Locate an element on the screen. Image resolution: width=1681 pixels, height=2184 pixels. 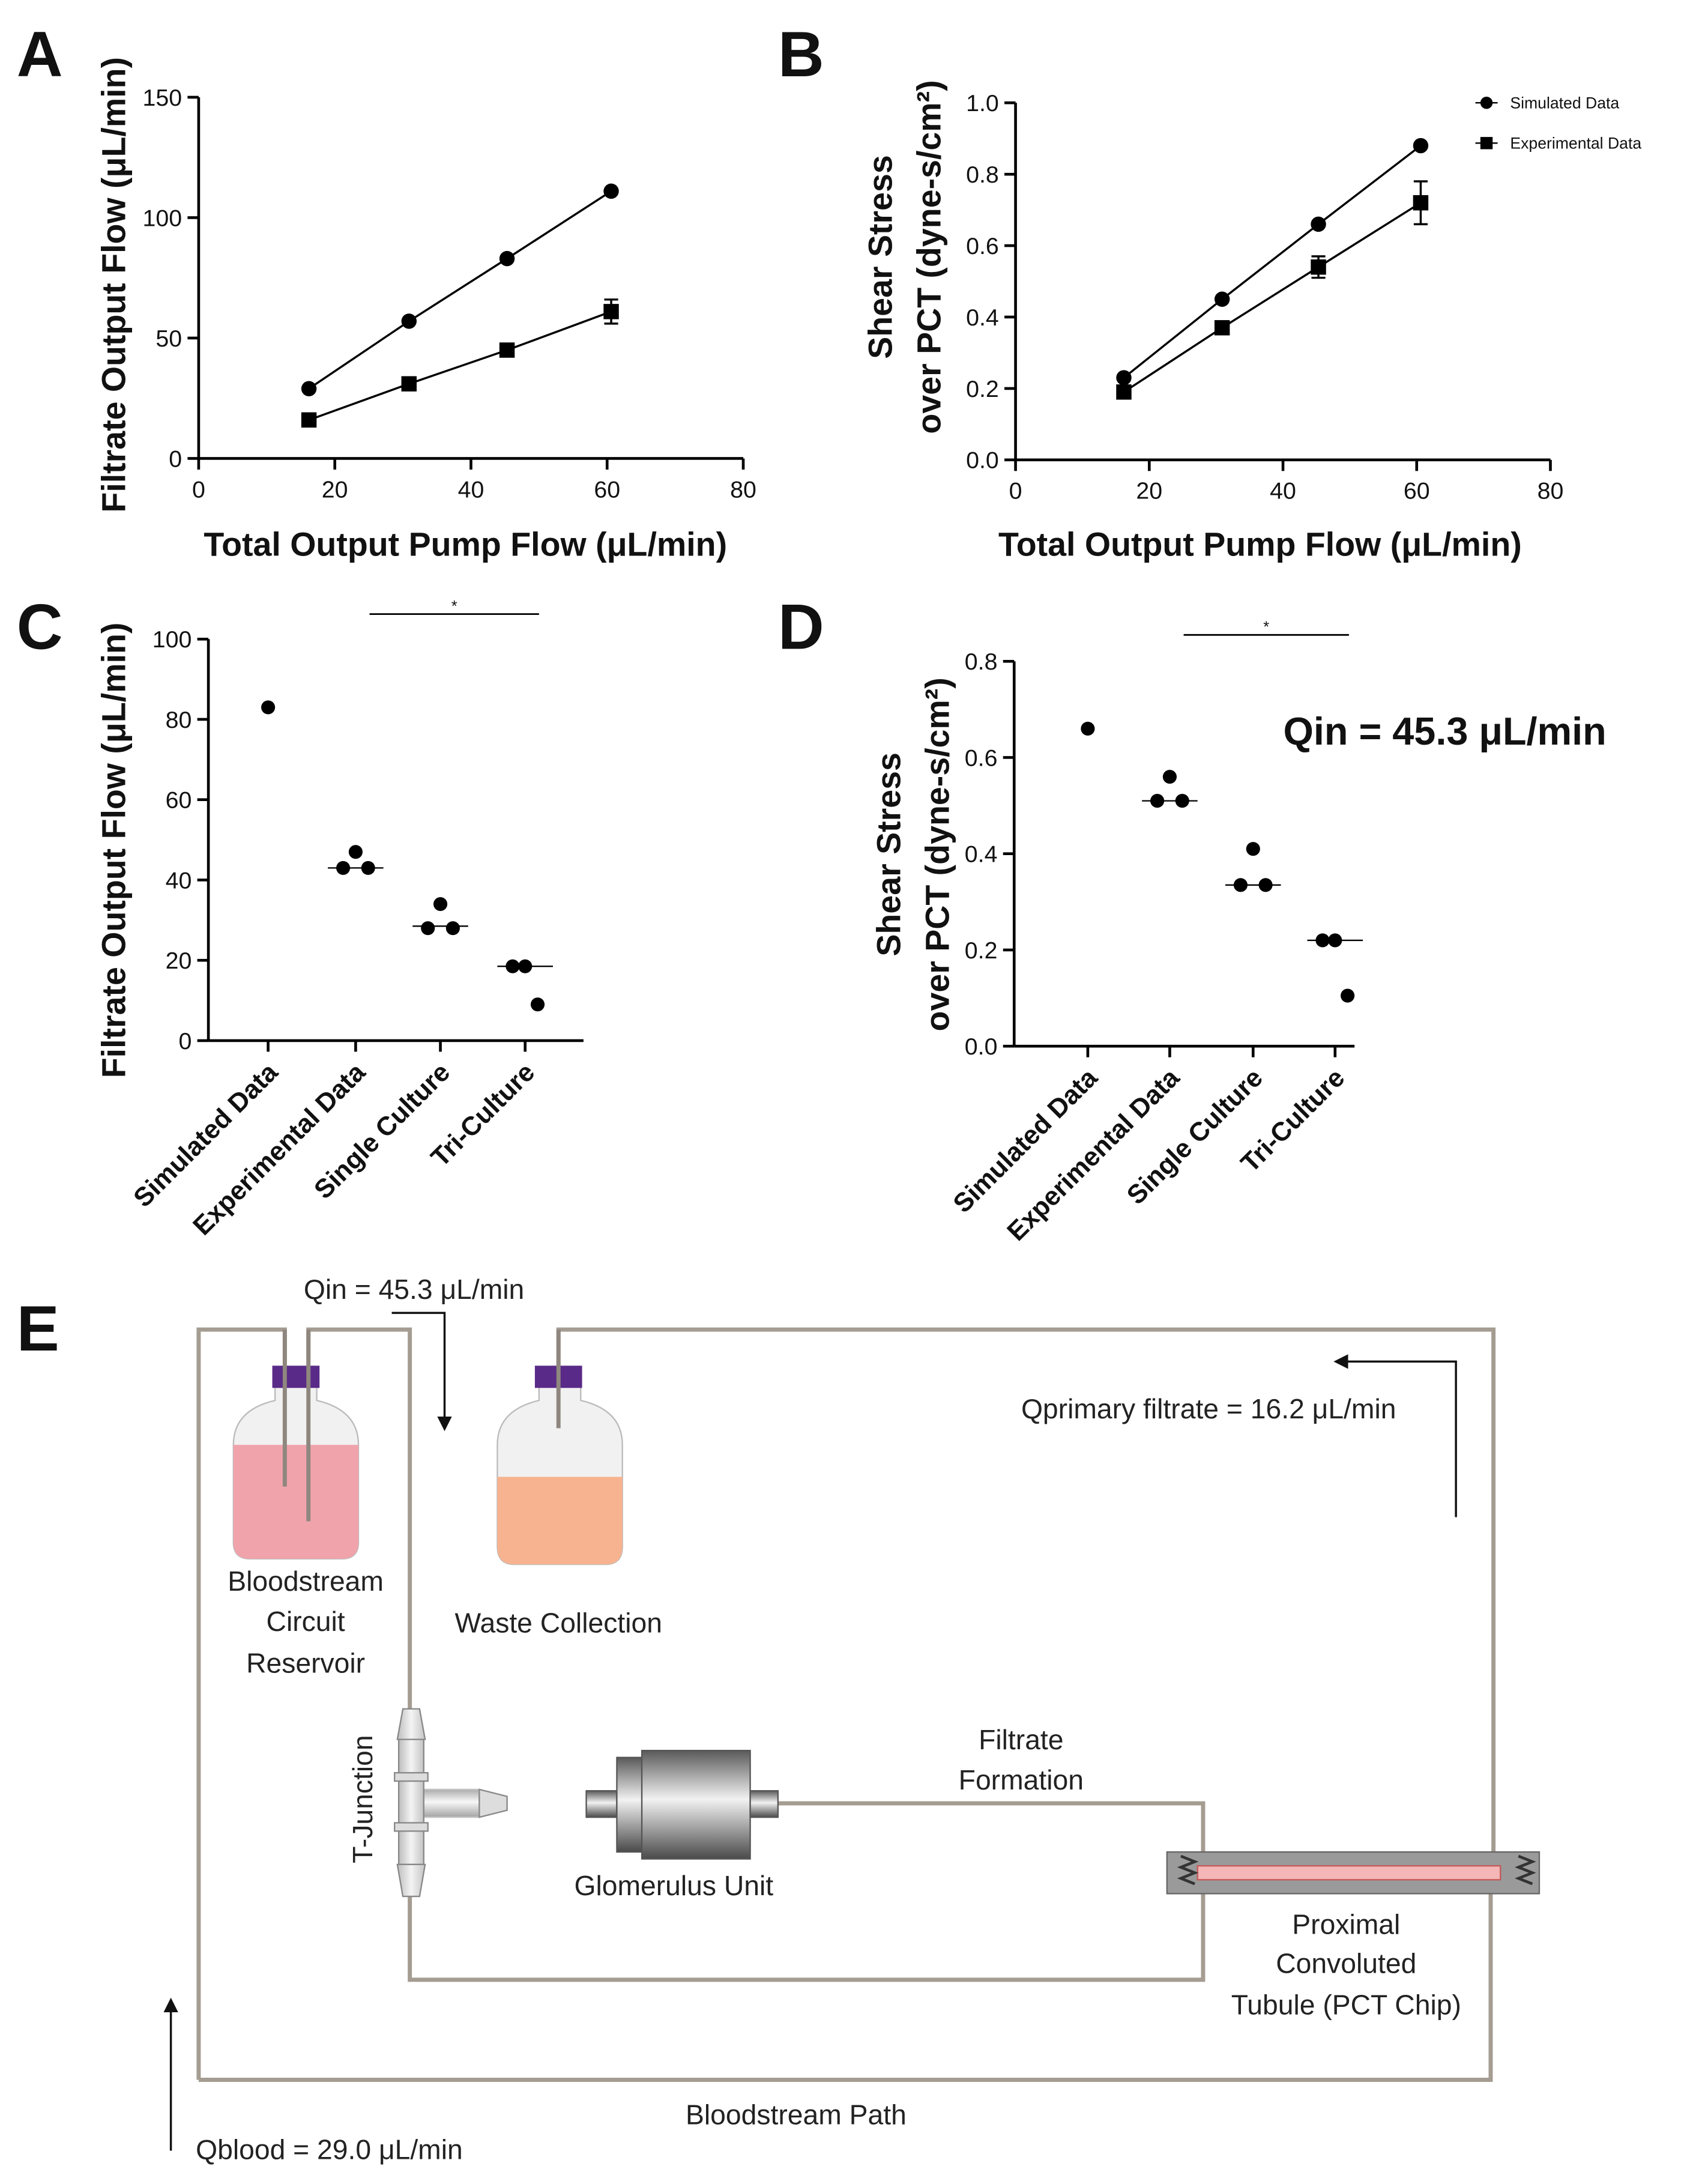
flow-label: Qblood = 29.0 μL/min is located at coordinates (329, 2149).